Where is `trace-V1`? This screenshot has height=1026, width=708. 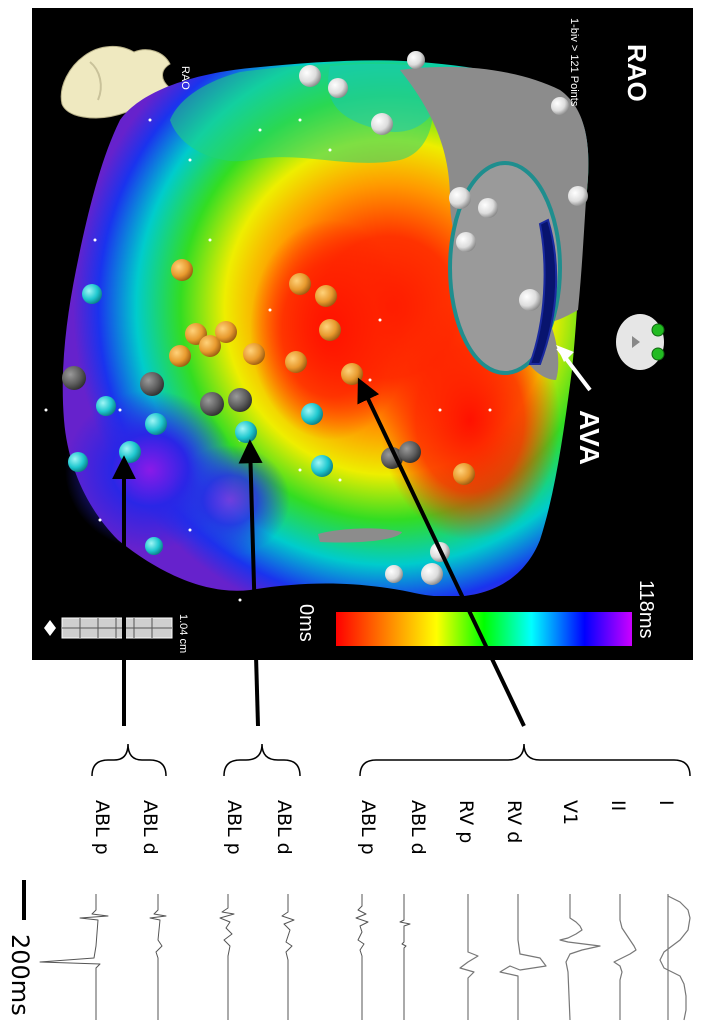 trace-V1 is located at coordinates (580, 957).